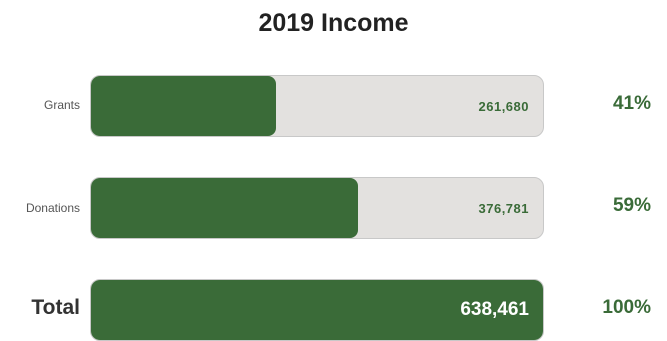  I want to click on bar-fill-grants, so click(184, 106).